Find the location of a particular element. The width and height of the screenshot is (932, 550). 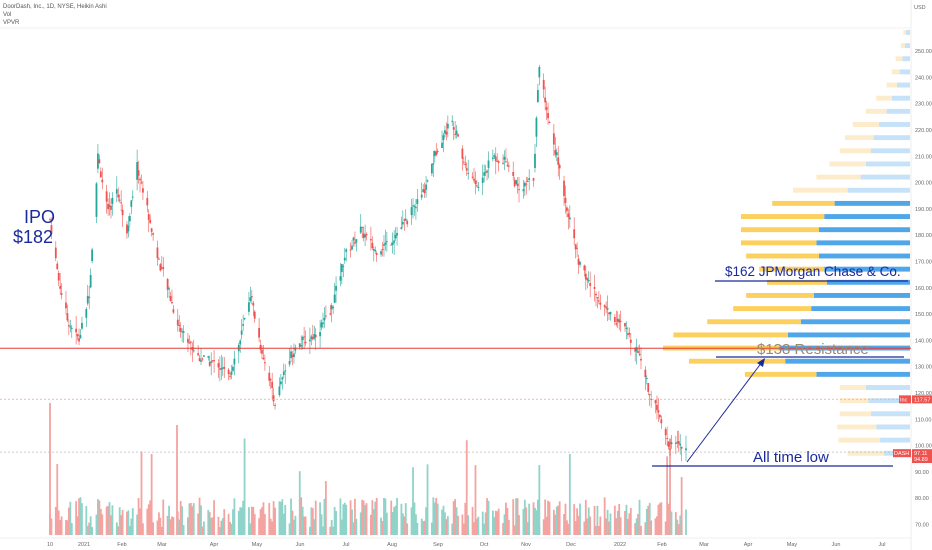

indicator-vpvr-label: VPVR is located at coordinates (11, 23).